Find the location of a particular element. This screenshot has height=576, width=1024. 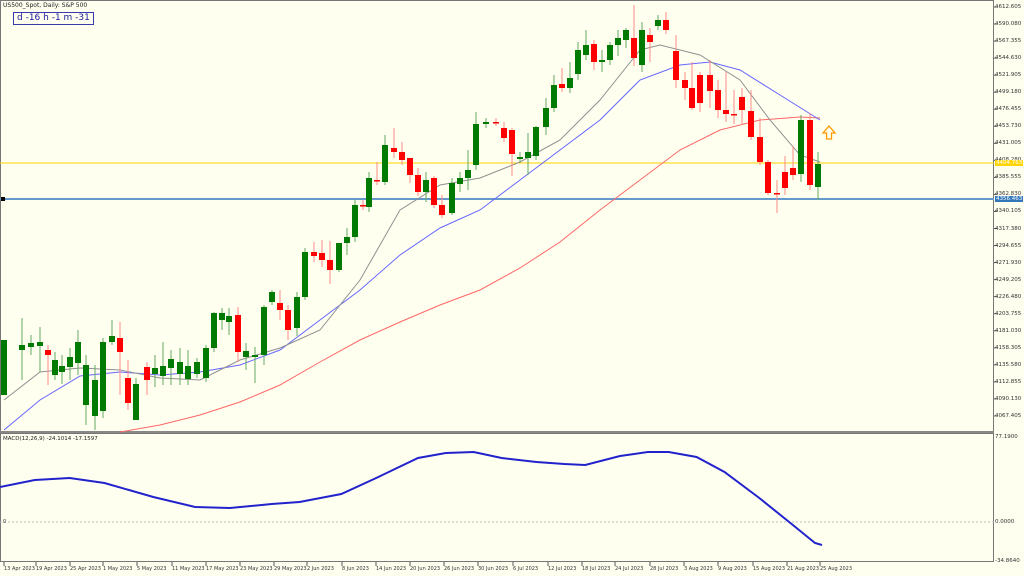

date-tick-label: 28 Jul 2023 is located at coordinates (664, 569).